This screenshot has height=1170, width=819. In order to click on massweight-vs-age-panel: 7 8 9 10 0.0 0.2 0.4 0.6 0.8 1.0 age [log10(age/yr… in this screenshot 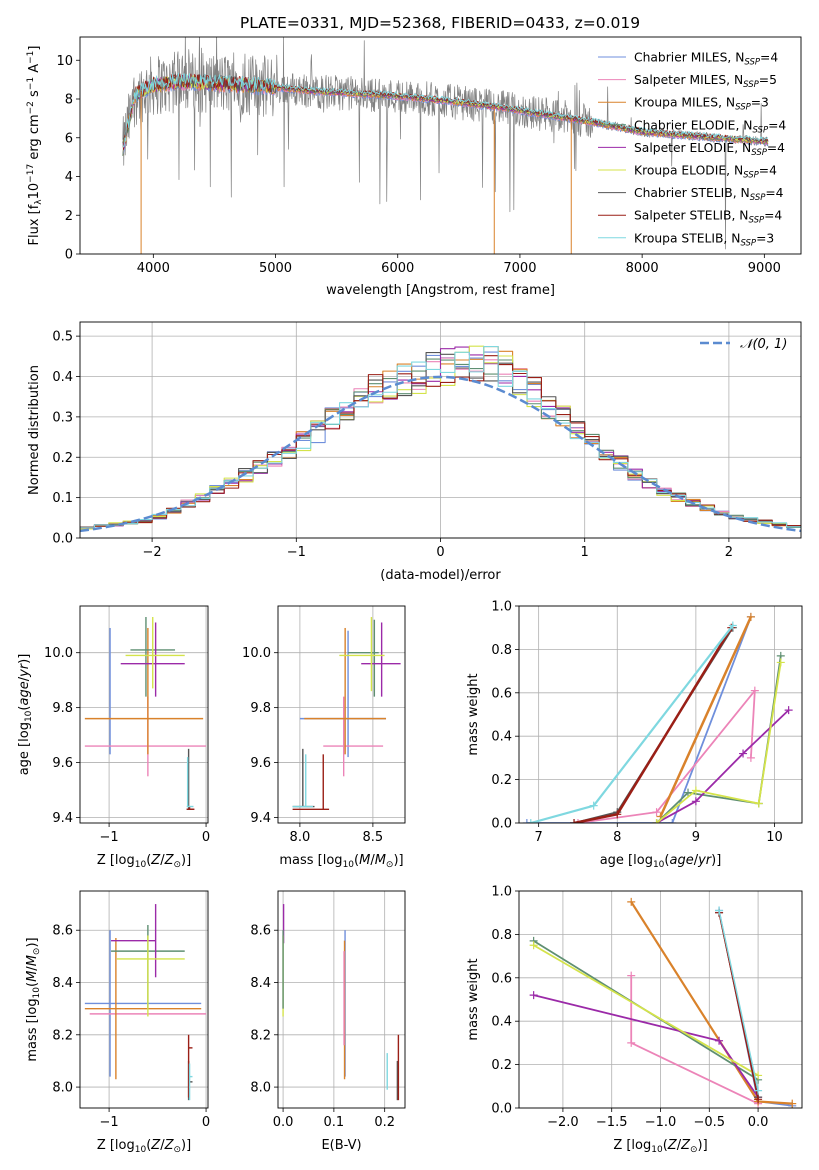, I will do `click(634, 735)`.